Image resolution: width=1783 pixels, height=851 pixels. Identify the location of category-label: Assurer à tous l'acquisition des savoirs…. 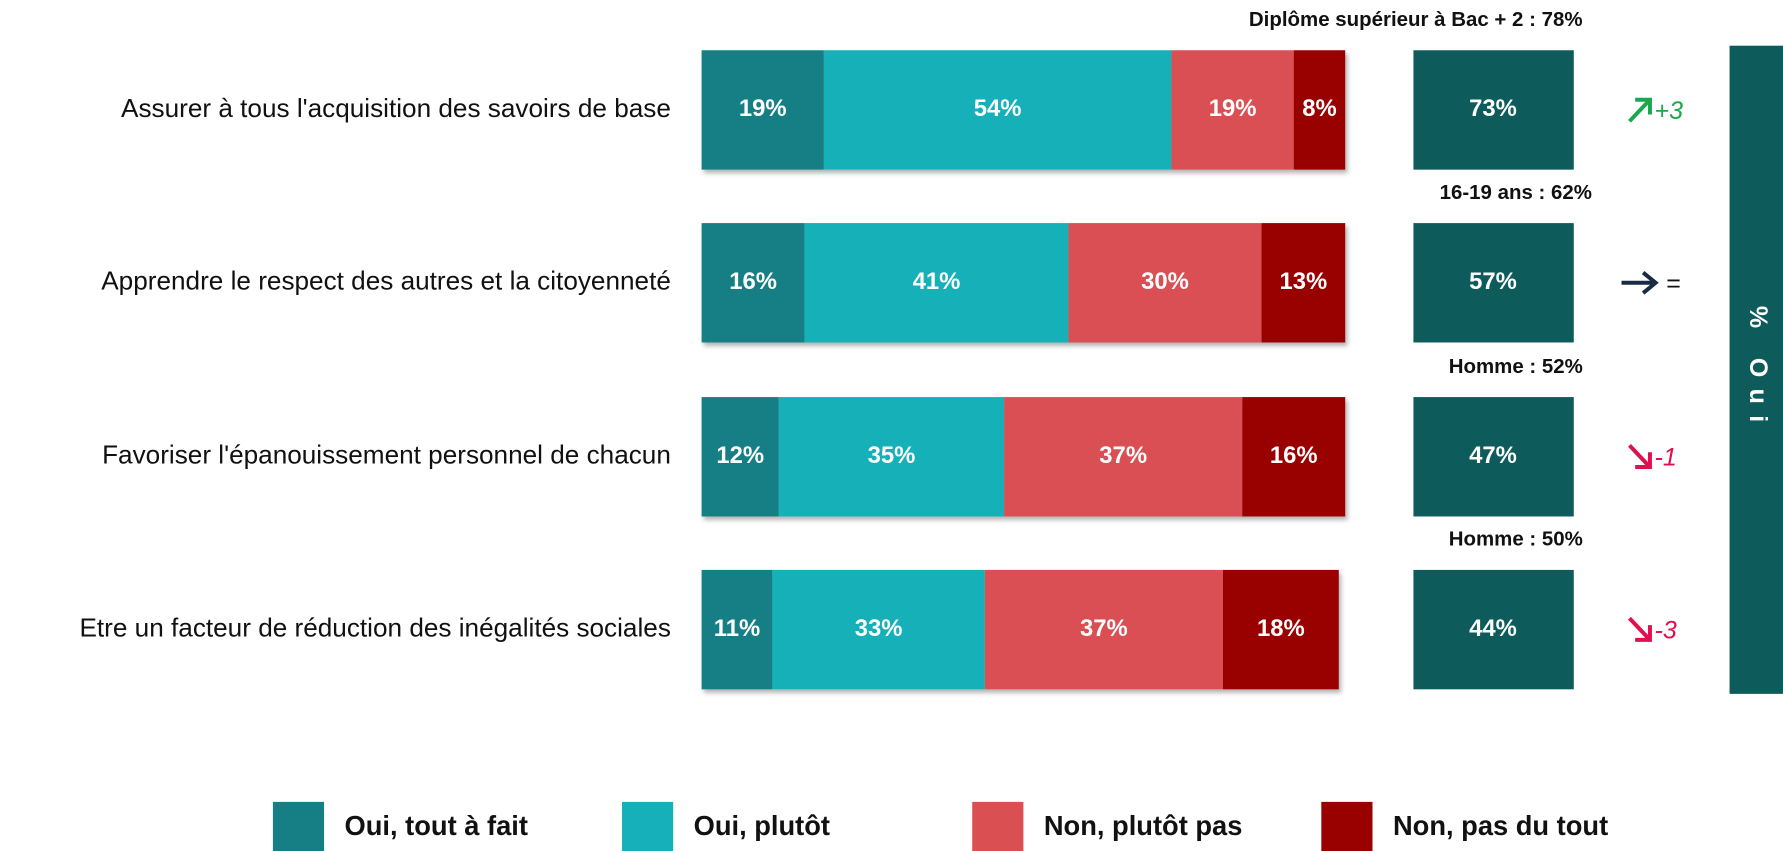
(396, 108).